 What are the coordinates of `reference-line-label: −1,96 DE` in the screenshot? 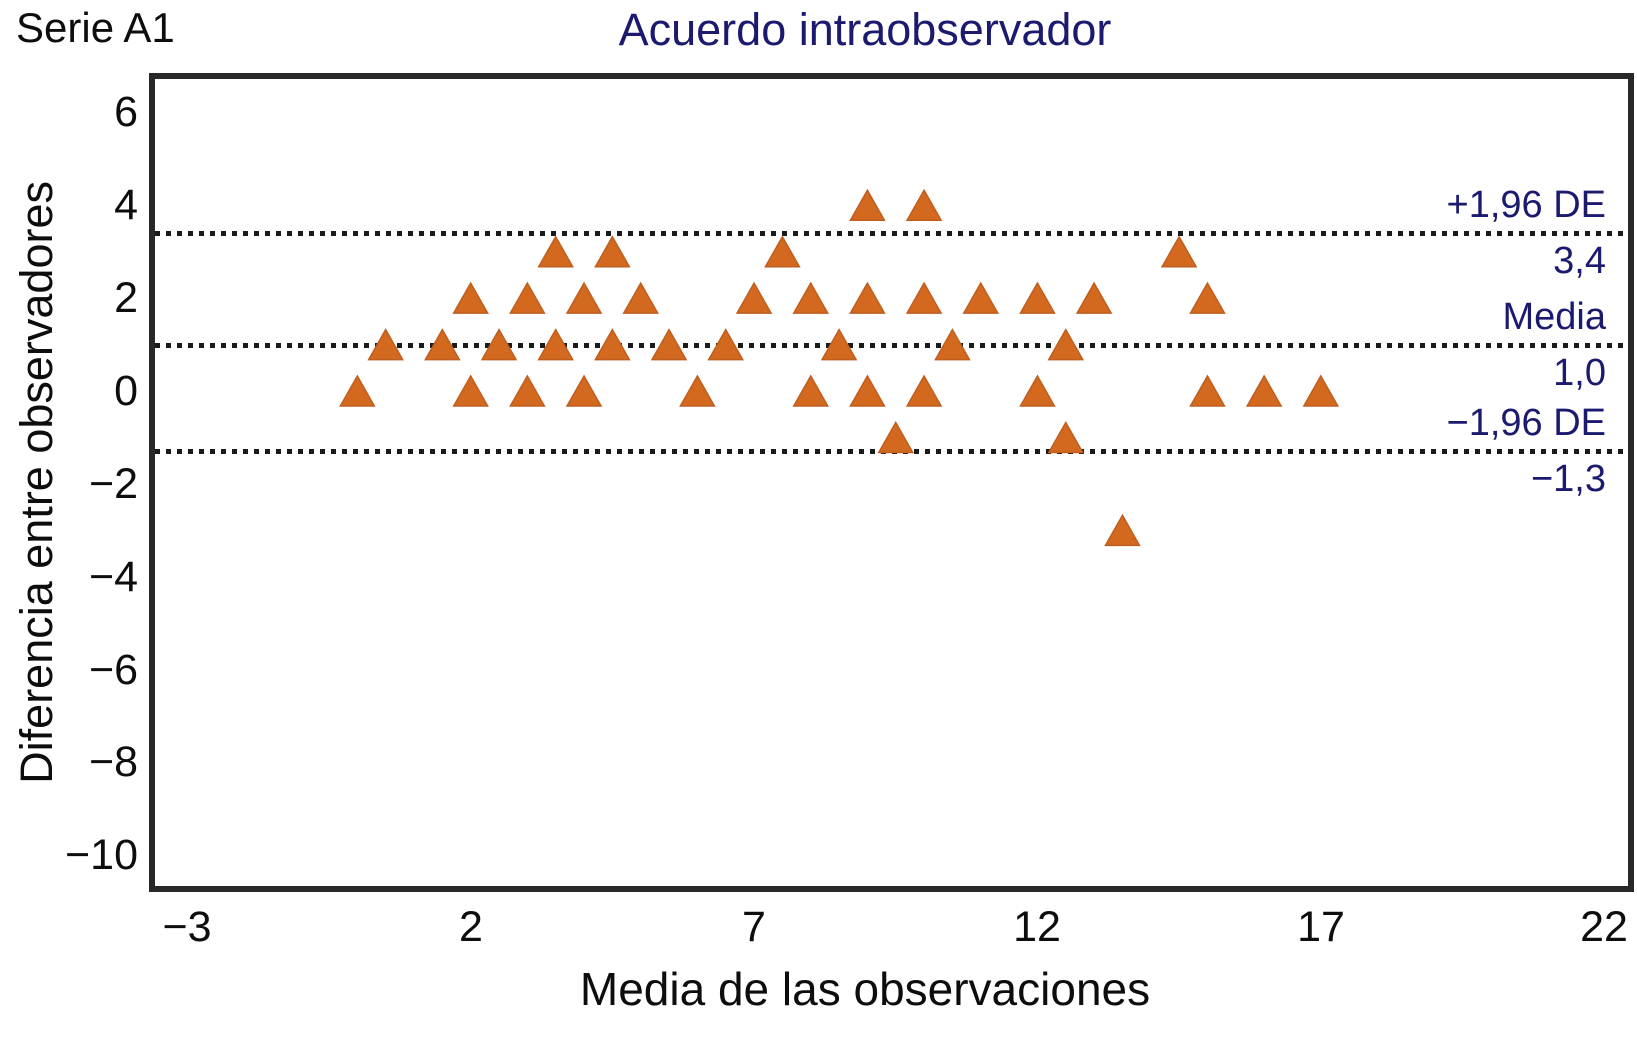 It's located at (1526, 423).